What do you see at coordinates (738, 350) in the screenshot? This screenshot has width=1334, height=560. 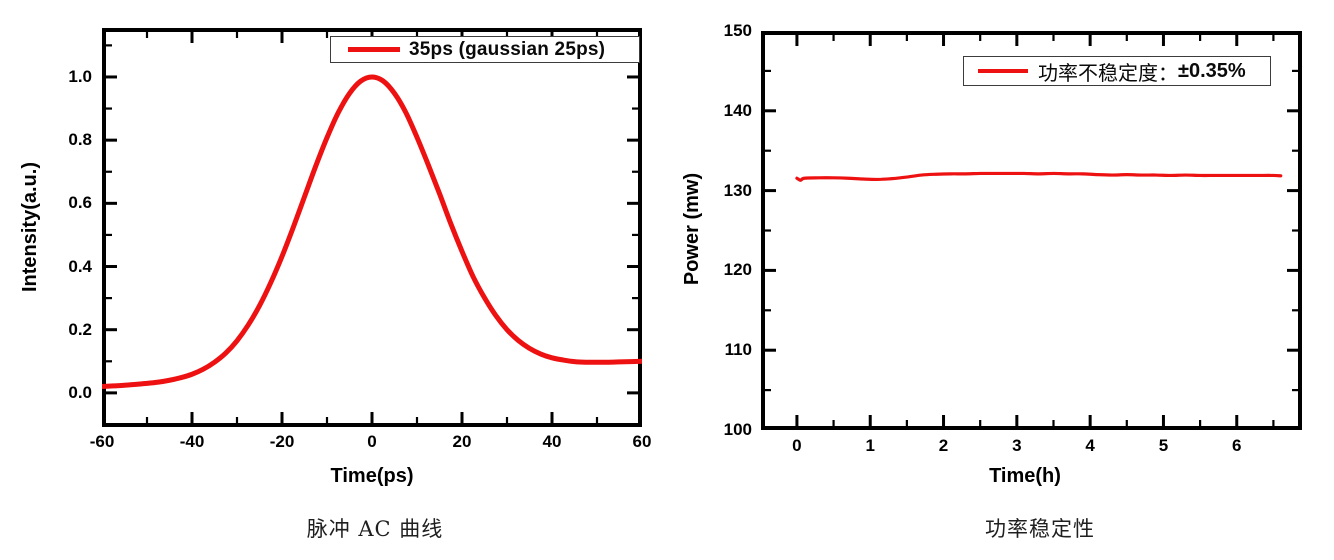 I see `y-tick-label: 110` at bounding box center [738, 350].